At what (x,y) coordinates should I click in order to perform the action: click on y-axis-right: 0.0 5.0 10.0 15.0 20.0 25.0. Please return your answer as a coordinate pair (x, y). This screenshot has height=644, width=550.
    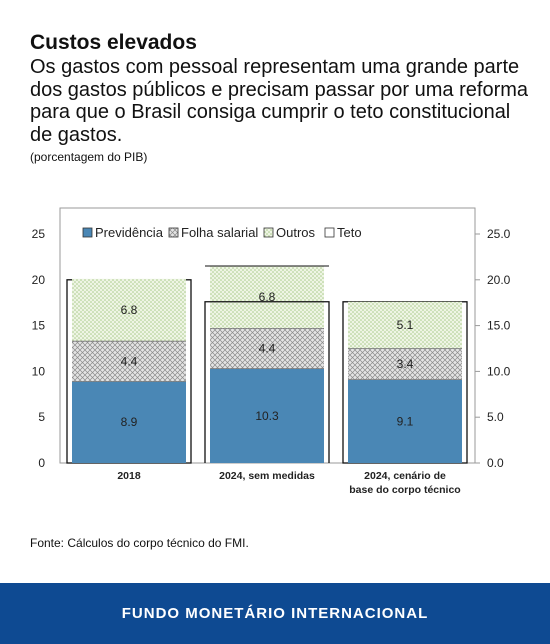
    Looking at the image, I should click on (493, 348).